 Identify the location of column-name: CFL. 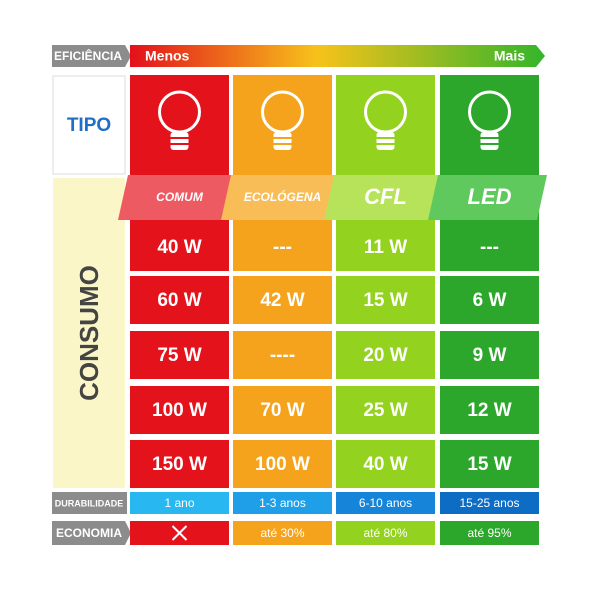
(385, 196).